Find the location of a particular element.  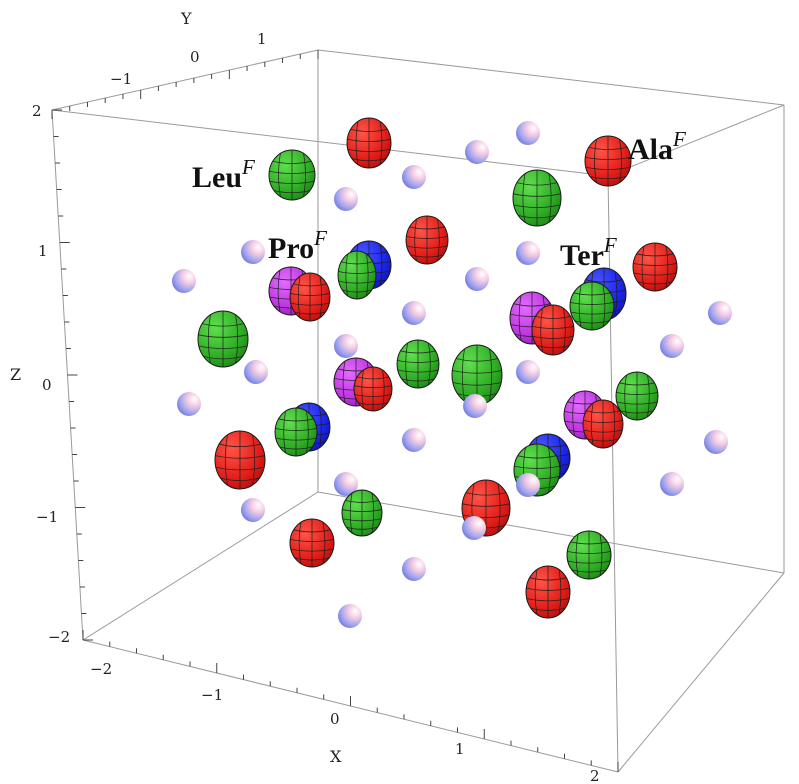

y-tick-label: 1 is located at coordinates (262, 39).